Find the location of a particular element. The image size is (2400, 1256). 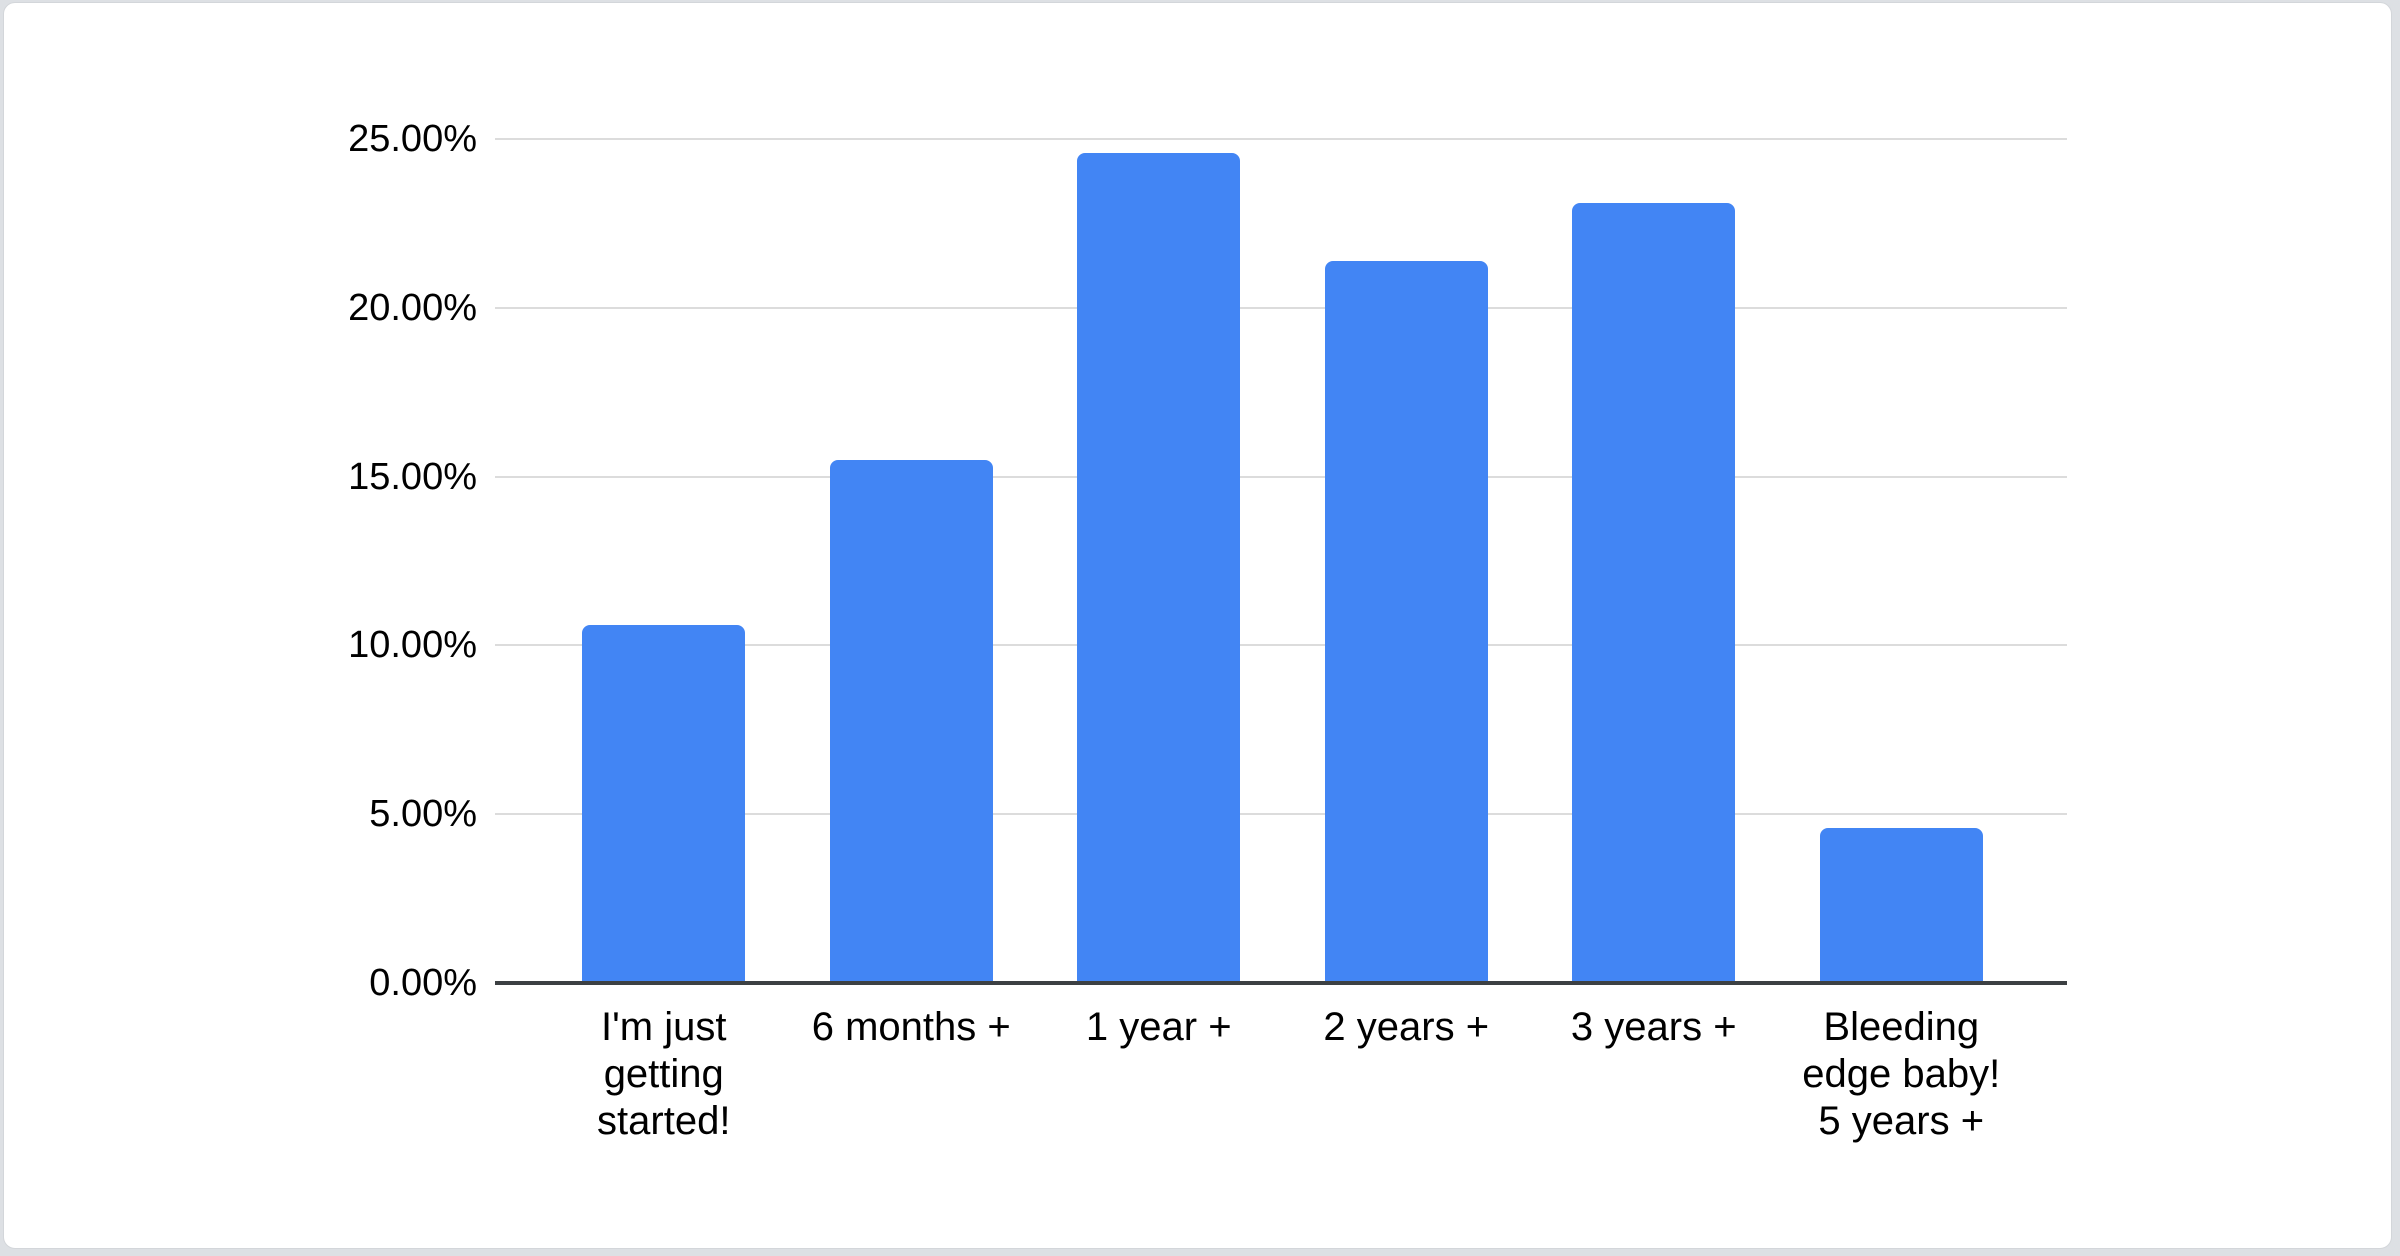

gridline-10.00% is located at coordinates (1281, 645).